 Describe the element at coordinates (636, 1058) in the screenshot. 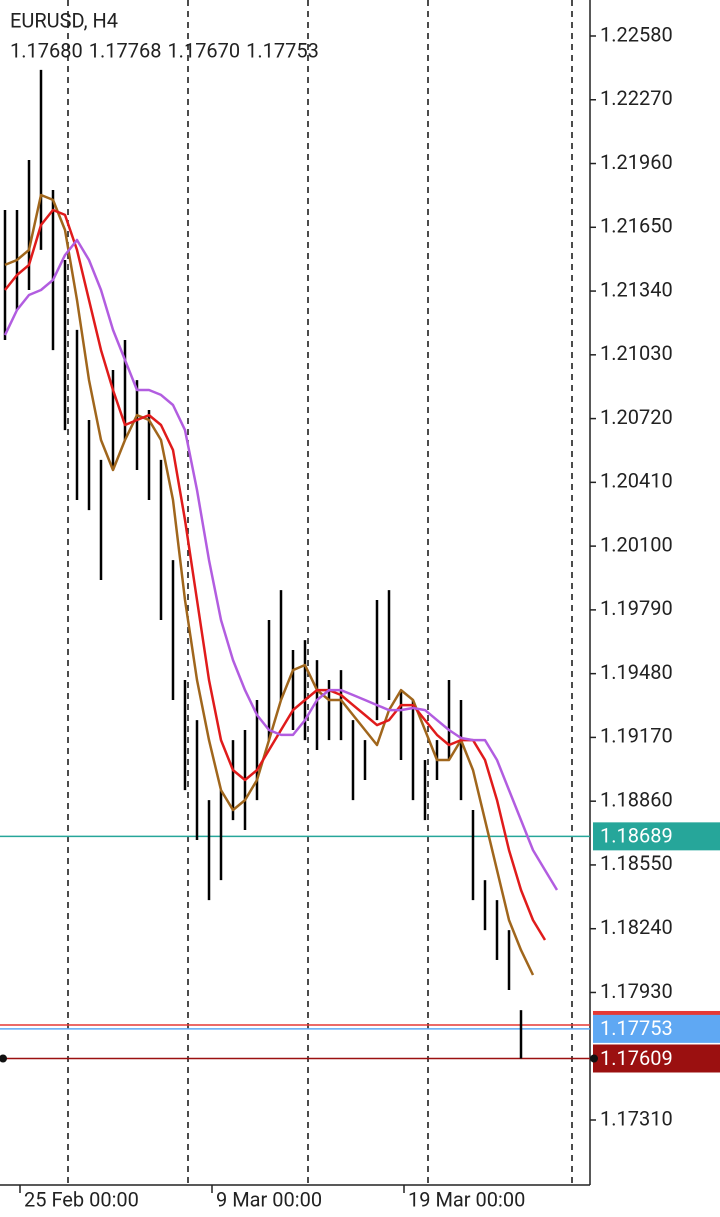

I see `price-level-label: 1.17609` at that location.